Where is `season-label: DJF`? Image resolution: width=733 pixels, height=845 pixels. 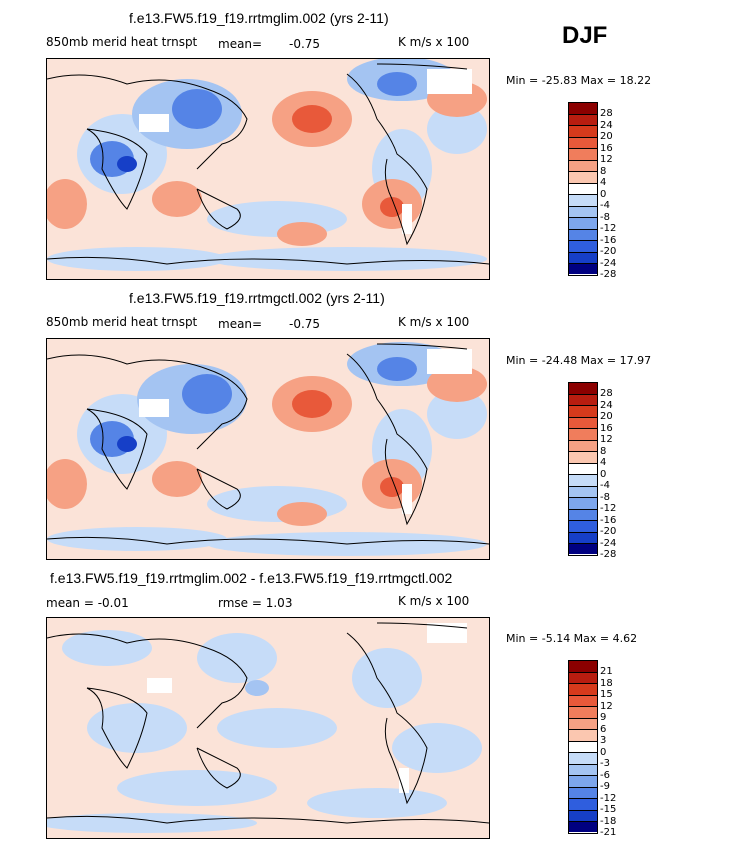 season-label: DJF is located at coordinates (585, 35).